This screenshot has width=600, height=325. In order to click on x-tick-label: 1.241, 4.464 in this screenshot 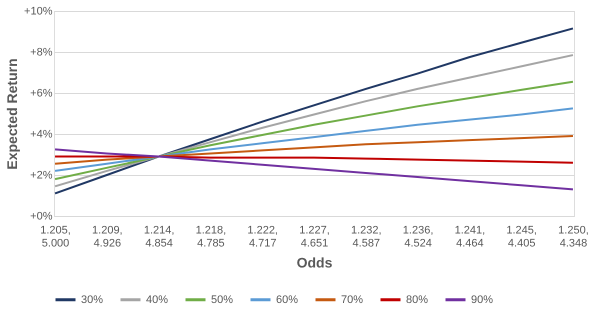, I will do `click(470, 237)`.